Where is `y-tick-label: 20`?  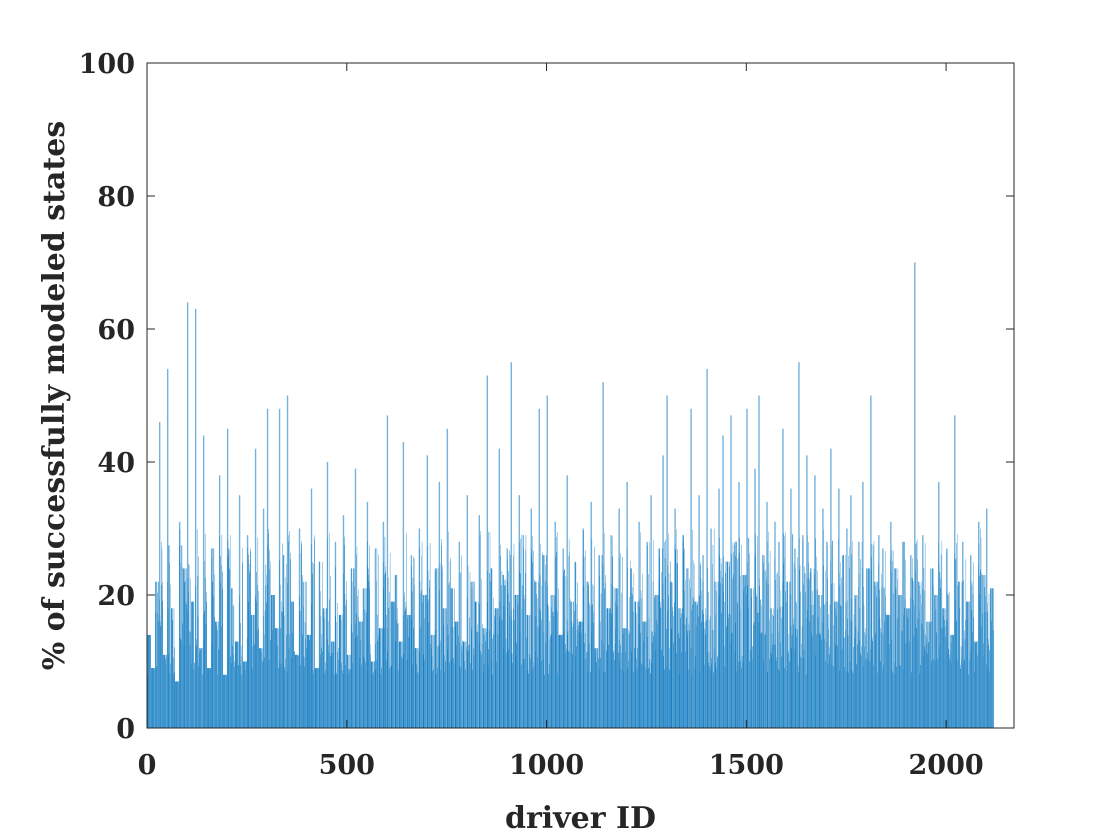 y-tick-label: 20 is located at coordinates (116, 596).